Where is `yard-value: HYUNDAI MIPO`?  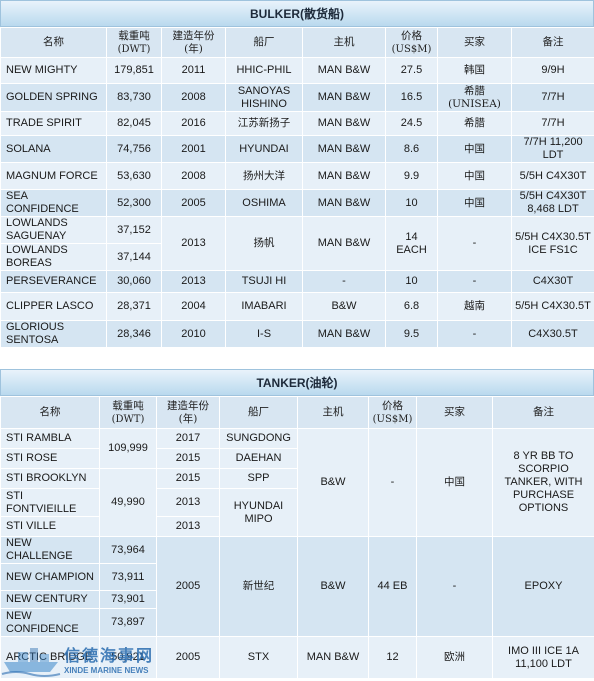 yard-value: HYUNDAI MIPO is located at coordinates (259, 513).